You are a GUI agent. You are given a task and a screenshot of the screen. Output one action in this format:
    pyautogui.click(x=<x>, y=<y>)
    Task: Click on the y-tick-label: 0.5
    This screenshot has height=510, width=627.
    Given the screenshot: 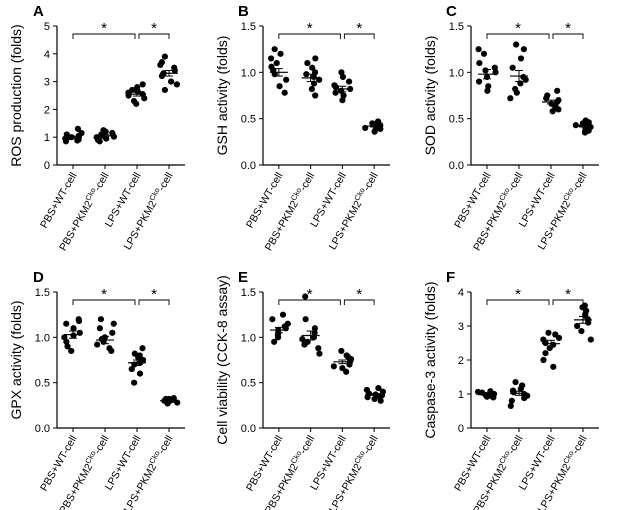 What is the action you would take?
    pyautogui.click(x=248, y=120)
    